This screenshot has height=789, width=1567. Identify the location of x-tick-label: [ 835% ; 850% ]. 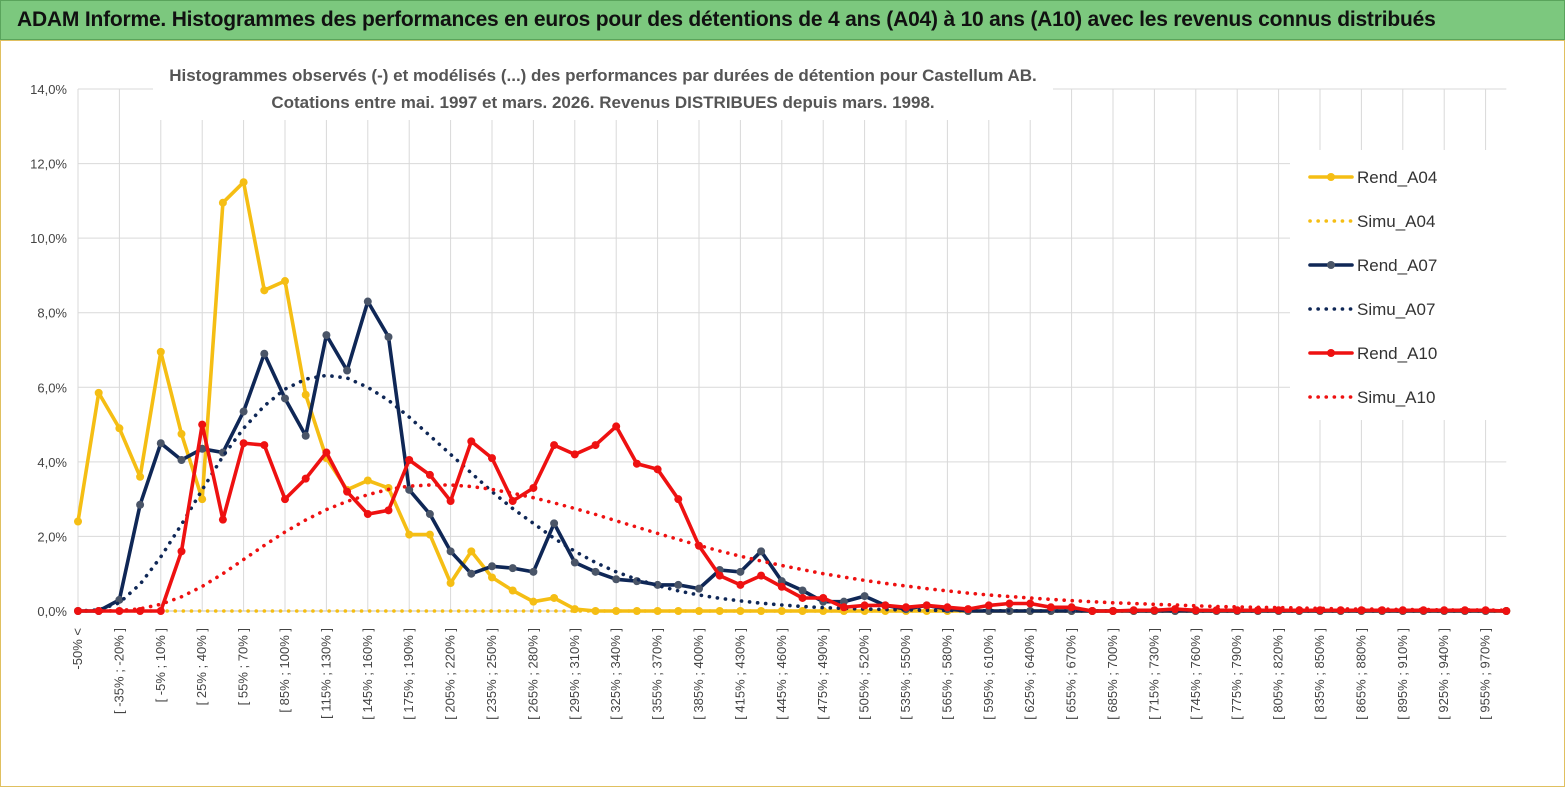
(1319, 674).